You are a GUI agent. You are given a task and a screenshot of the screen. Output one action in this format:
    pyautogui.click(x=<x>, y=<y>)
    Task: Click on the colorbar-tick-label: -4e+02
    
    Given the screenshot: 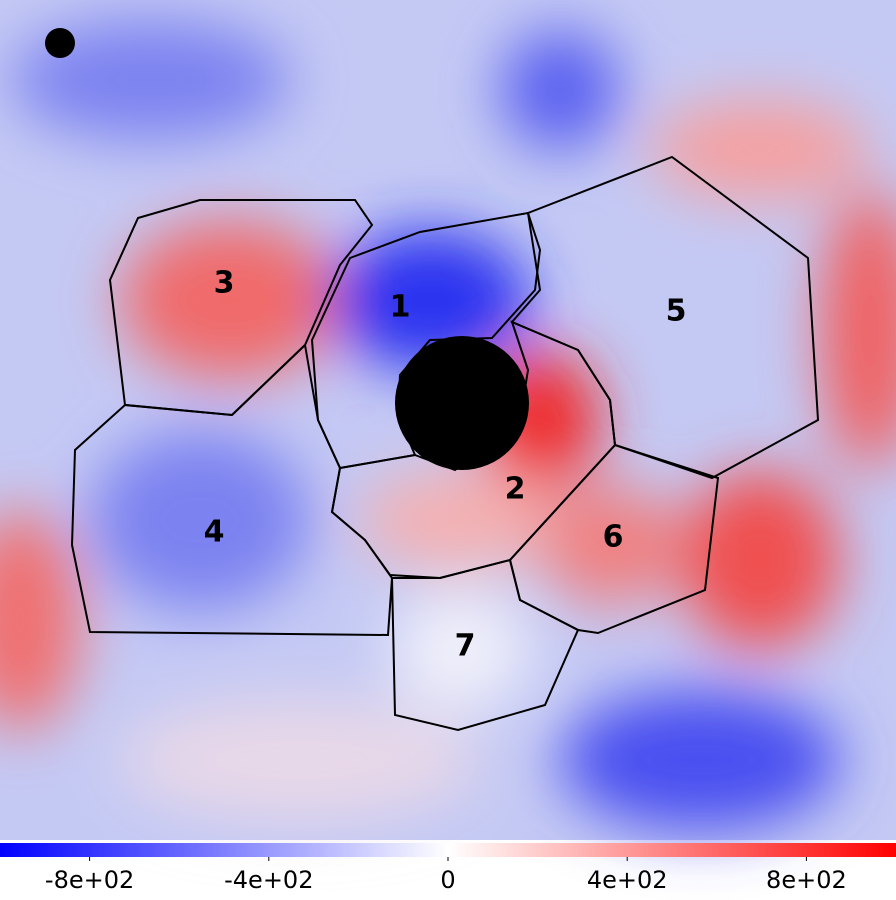 What is the action you would take?
    pyautogui.click(x=268, y=880)
    